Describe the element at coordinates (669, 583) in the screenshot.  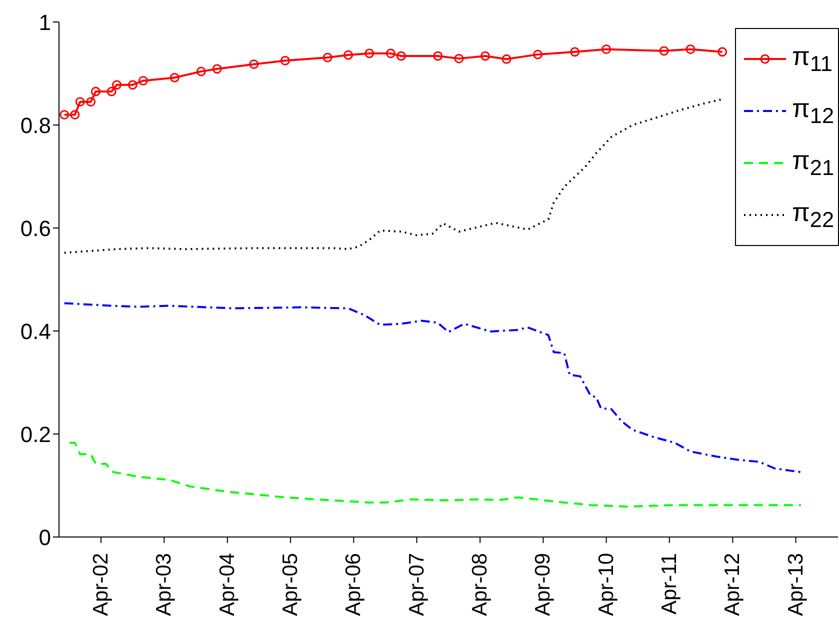
I see `x-tick-label: Apr-11` at that location.